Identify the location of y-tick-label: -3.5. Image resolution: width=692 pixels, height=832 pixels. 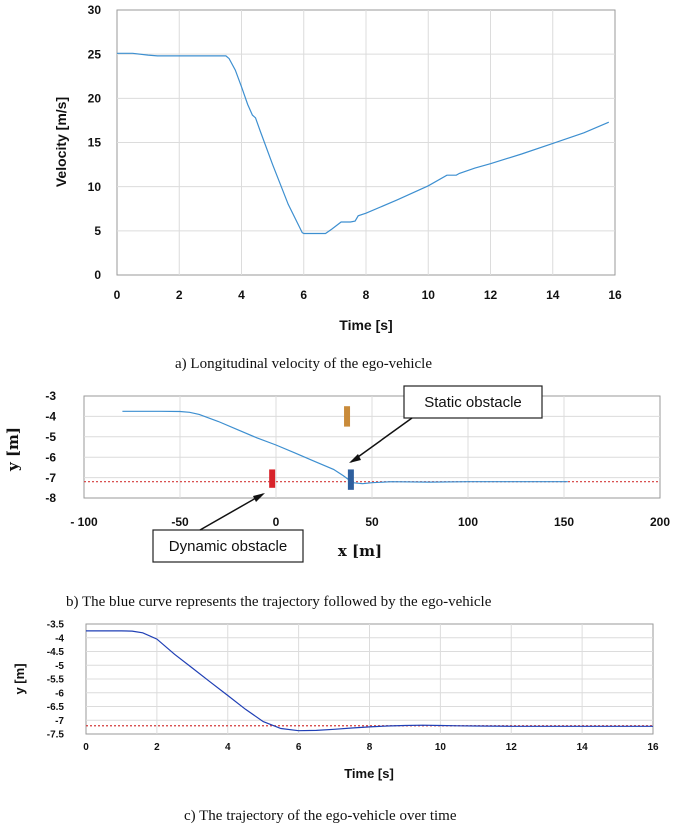
(56, 625).